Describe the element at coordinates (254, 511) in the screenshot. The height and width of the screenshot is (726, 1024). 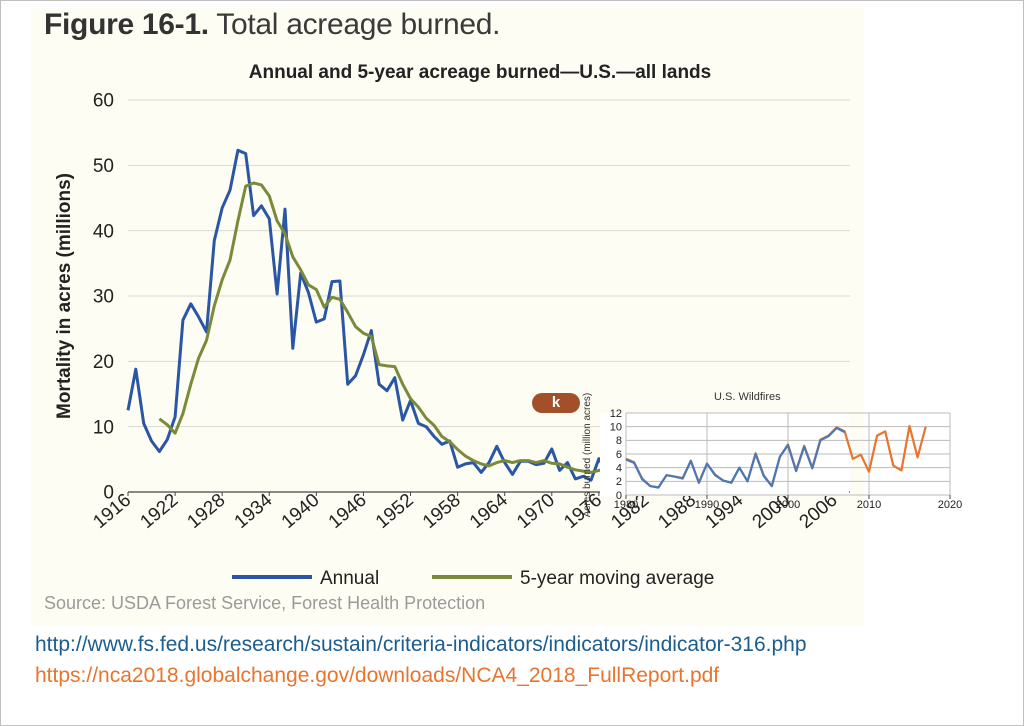
I see `x-tick-label: 1934` at that location.